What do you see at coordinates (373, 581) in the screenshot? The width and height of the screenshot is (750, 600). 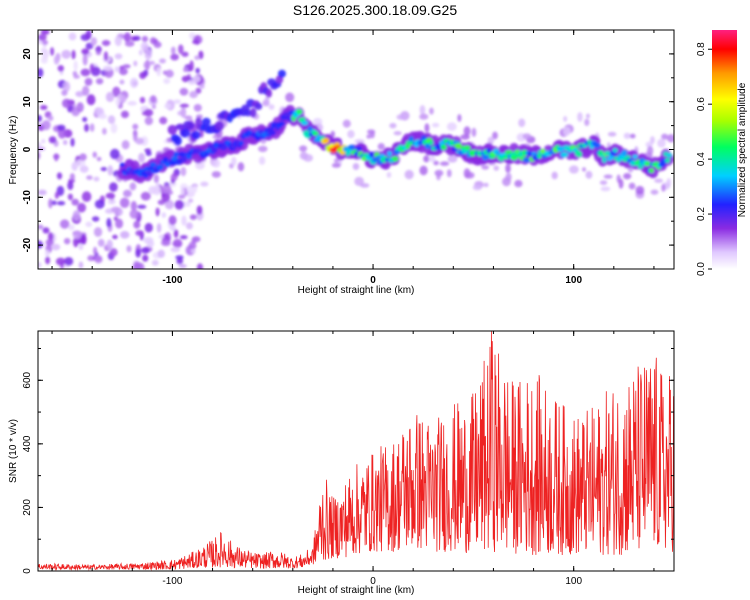 I see `x-tick-label: 0` at bounding box center [373, 581].